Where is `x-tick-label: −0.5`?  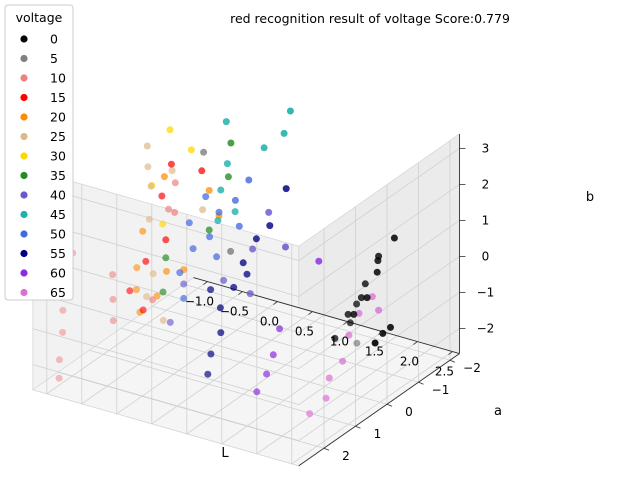 x-tick-label: −0.5 is located at coordinates (234, 312).